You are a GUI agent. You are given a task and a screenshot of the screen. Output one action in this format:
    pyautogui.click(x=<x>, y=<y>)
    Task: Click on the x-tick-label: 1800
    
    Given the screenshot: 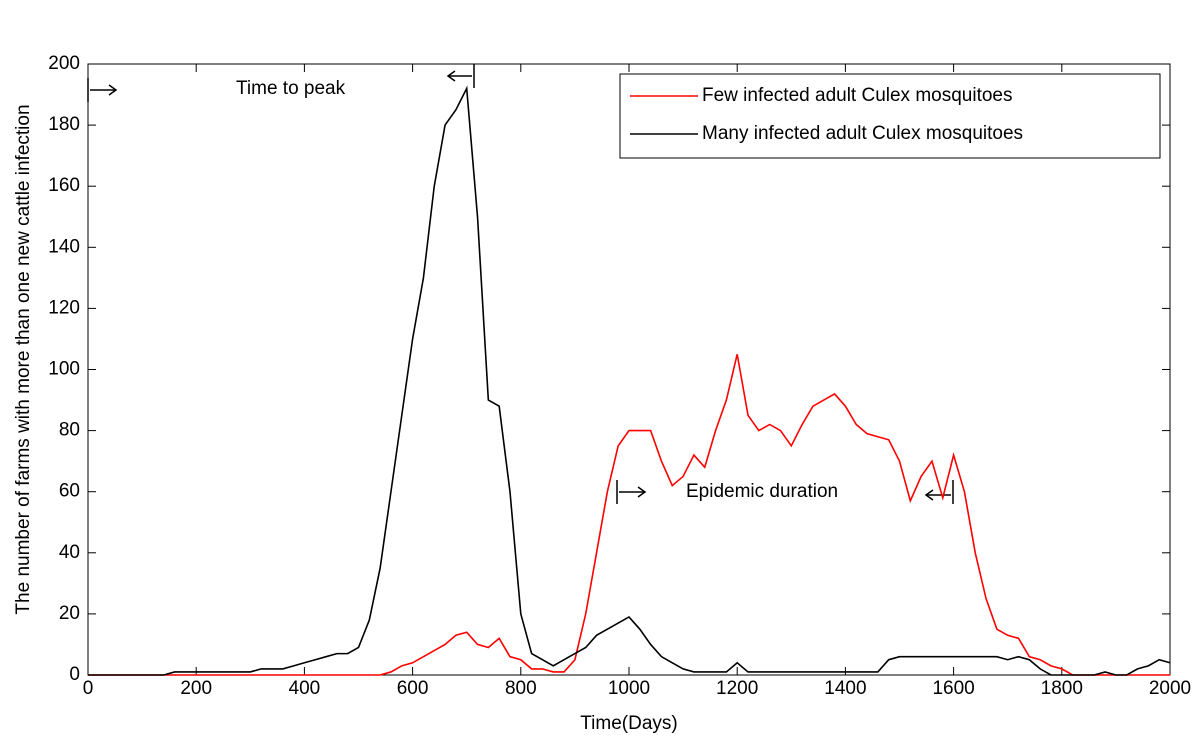 What is the action you would take?
    pyautogui.click(x=1062, y=688)
    